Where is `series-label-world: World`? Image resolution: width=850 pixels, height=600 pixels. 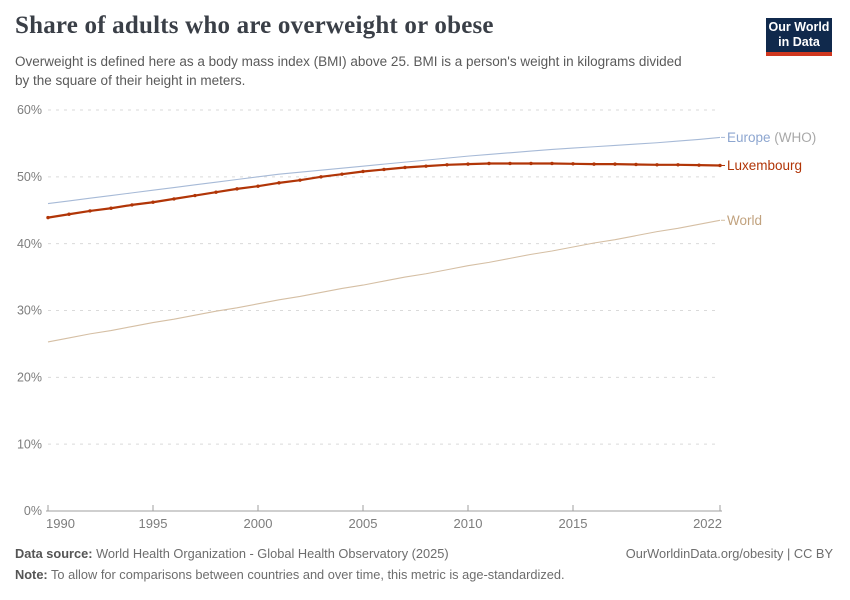 series-label-world: World is located at coordinates (744, 220).